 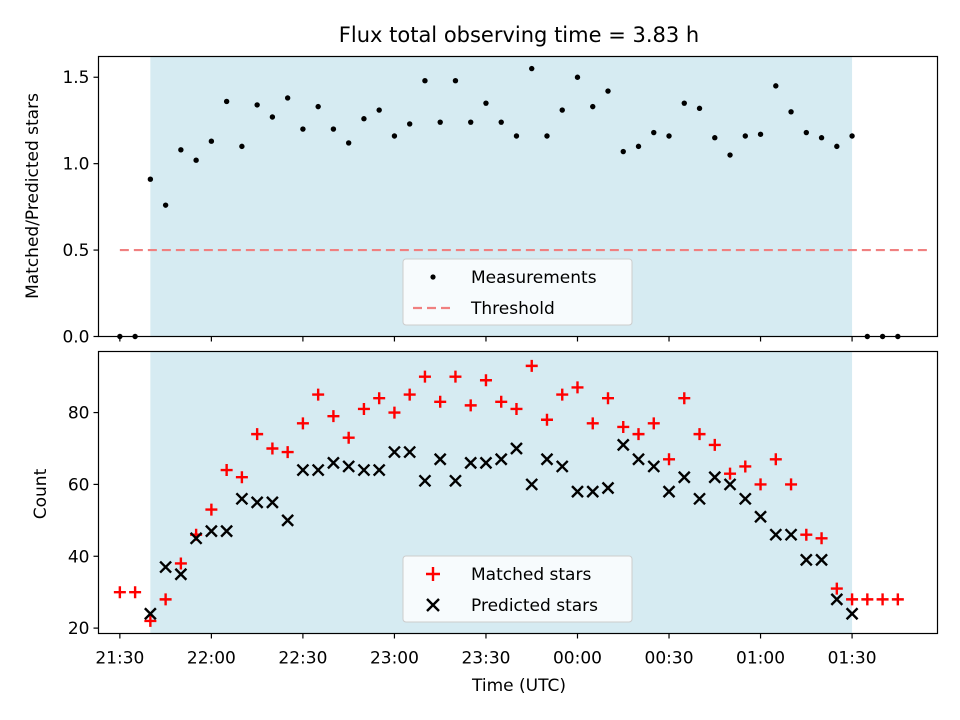 What do you see at coordinates (669, 659) in the screenshot?
I see `bottom-x-tick-label-6: 00:30` at bounding box center [669, 659].